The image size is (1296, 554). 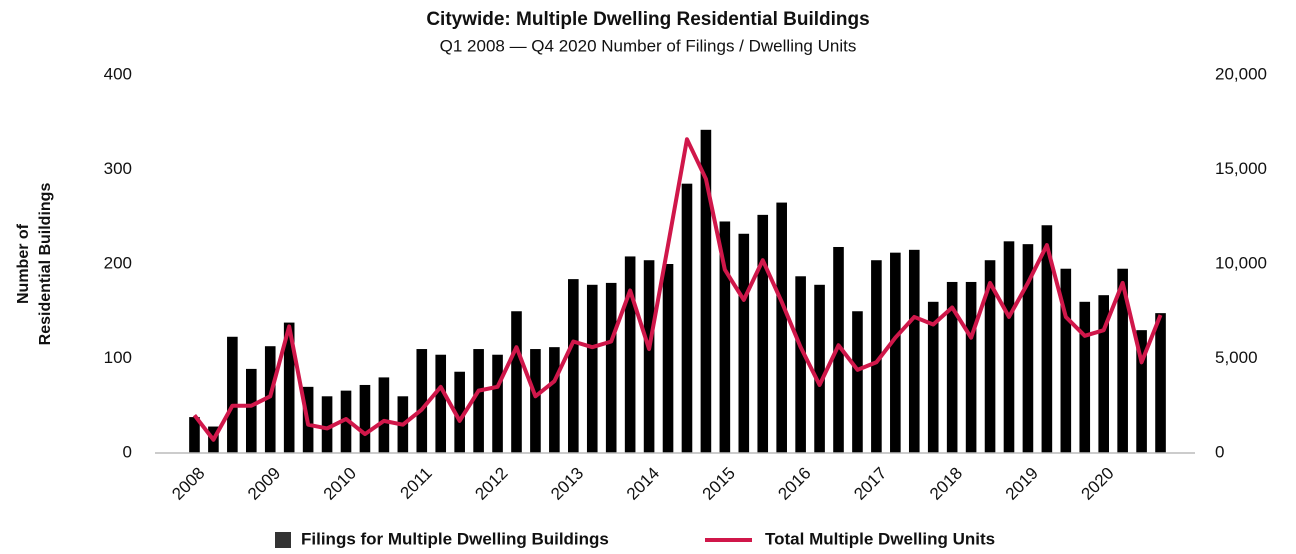 What do you see at coordinates (567, 484) in the screenshot?
I see `x-tick-label: 2013` at bounding box center [567, 484].